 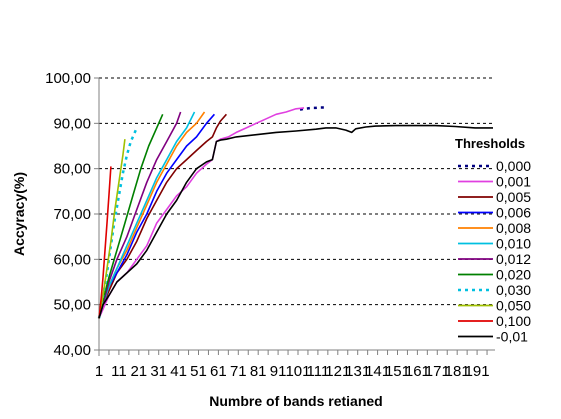 What do you see at coordinates (357, 371) in the screenshot?
I see `x-tick-label: 131` at bounding box center [357, 371].